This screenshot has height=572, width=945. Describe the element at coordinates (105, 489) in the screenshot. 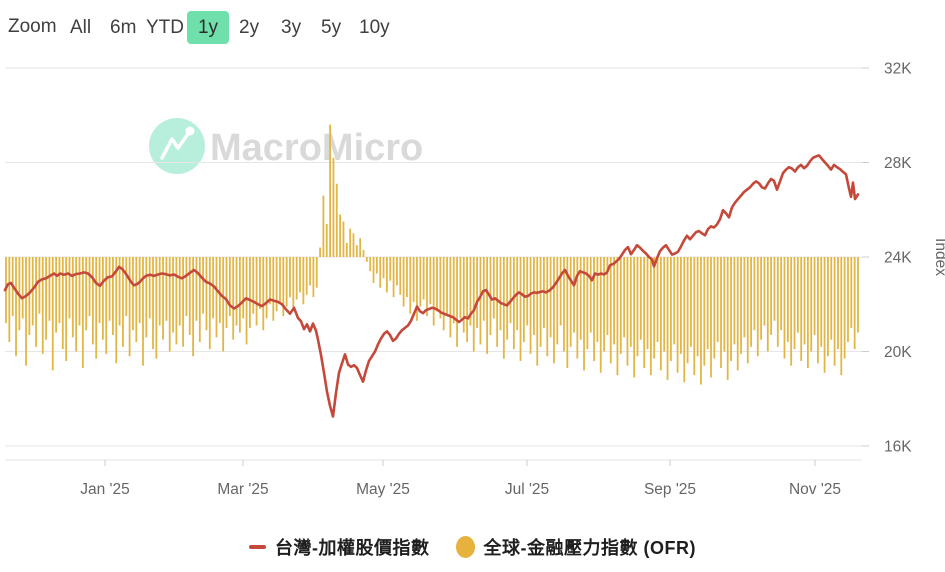

I see `x-tick-label: Jan '25` at that location.